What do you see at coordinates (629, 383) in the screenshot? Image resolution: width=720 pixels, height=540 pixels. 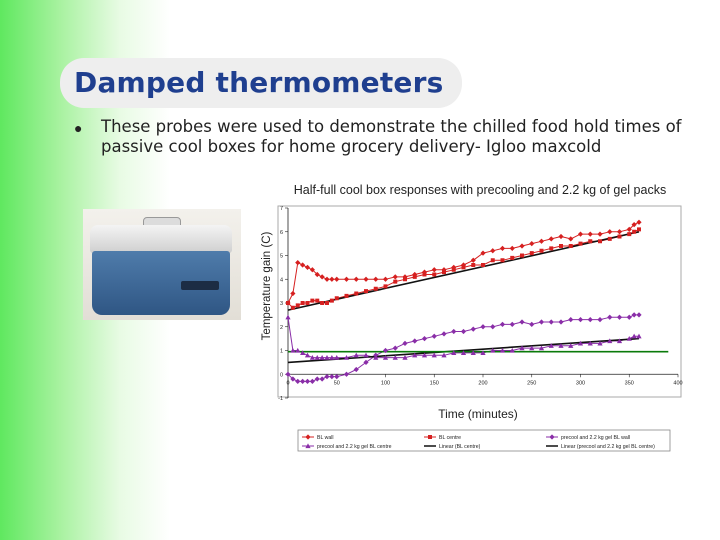 I see `x-tick-label: 350` at bounding box center [629, 383].